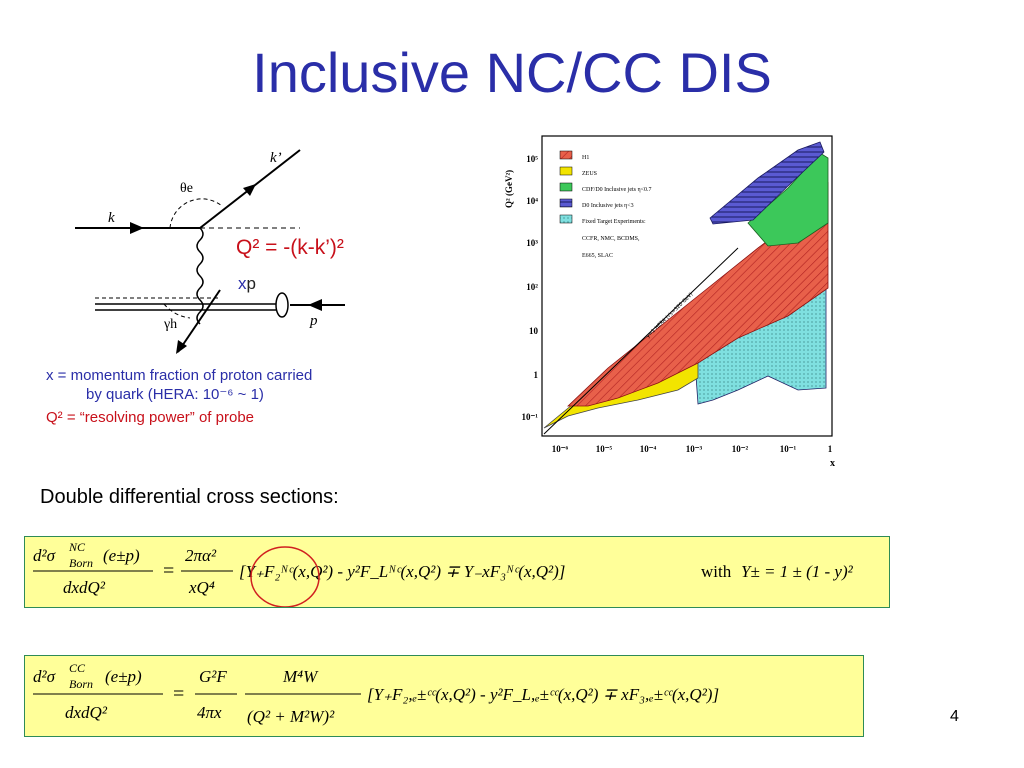 This screenshot has height=768, width=1024. Describe the element at coordinates (788, 449) in the screenshot. I see `x-tick-1e-1: 10⁻¹` at that location.